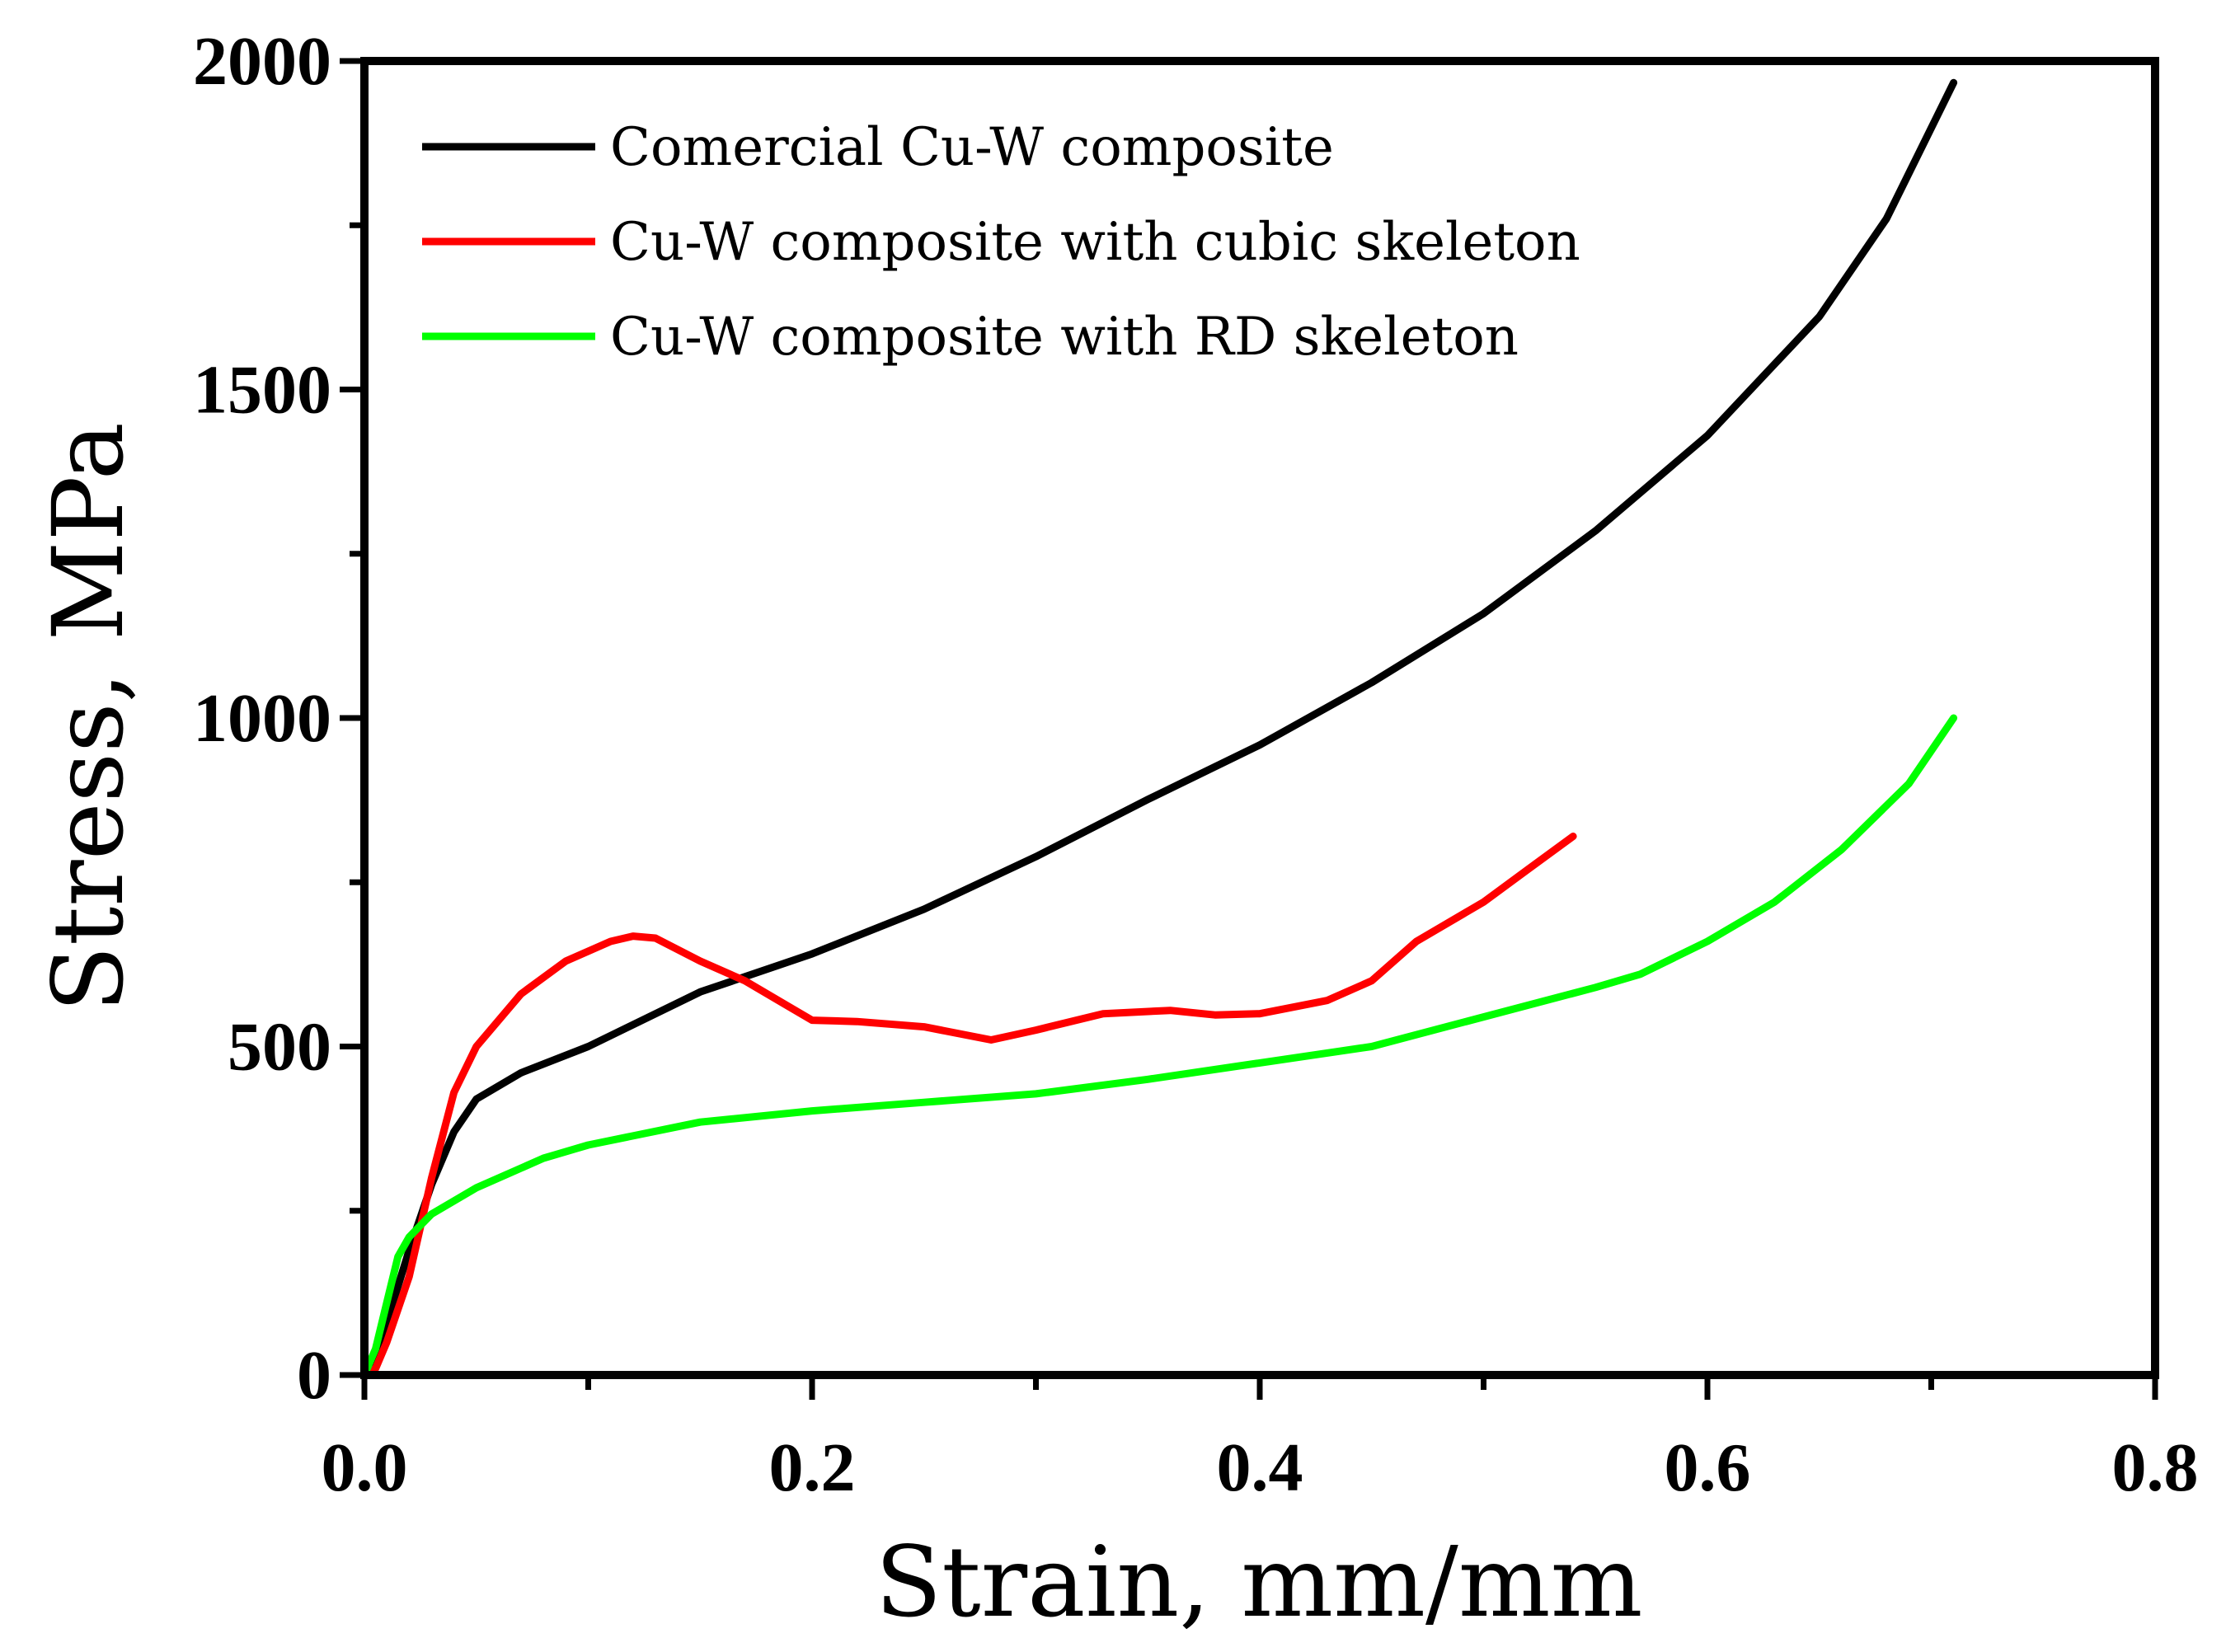  Describe the element at coordinates (1260, 1467) in the screenshot. I see `x-tick-label: 0.4` at that location.